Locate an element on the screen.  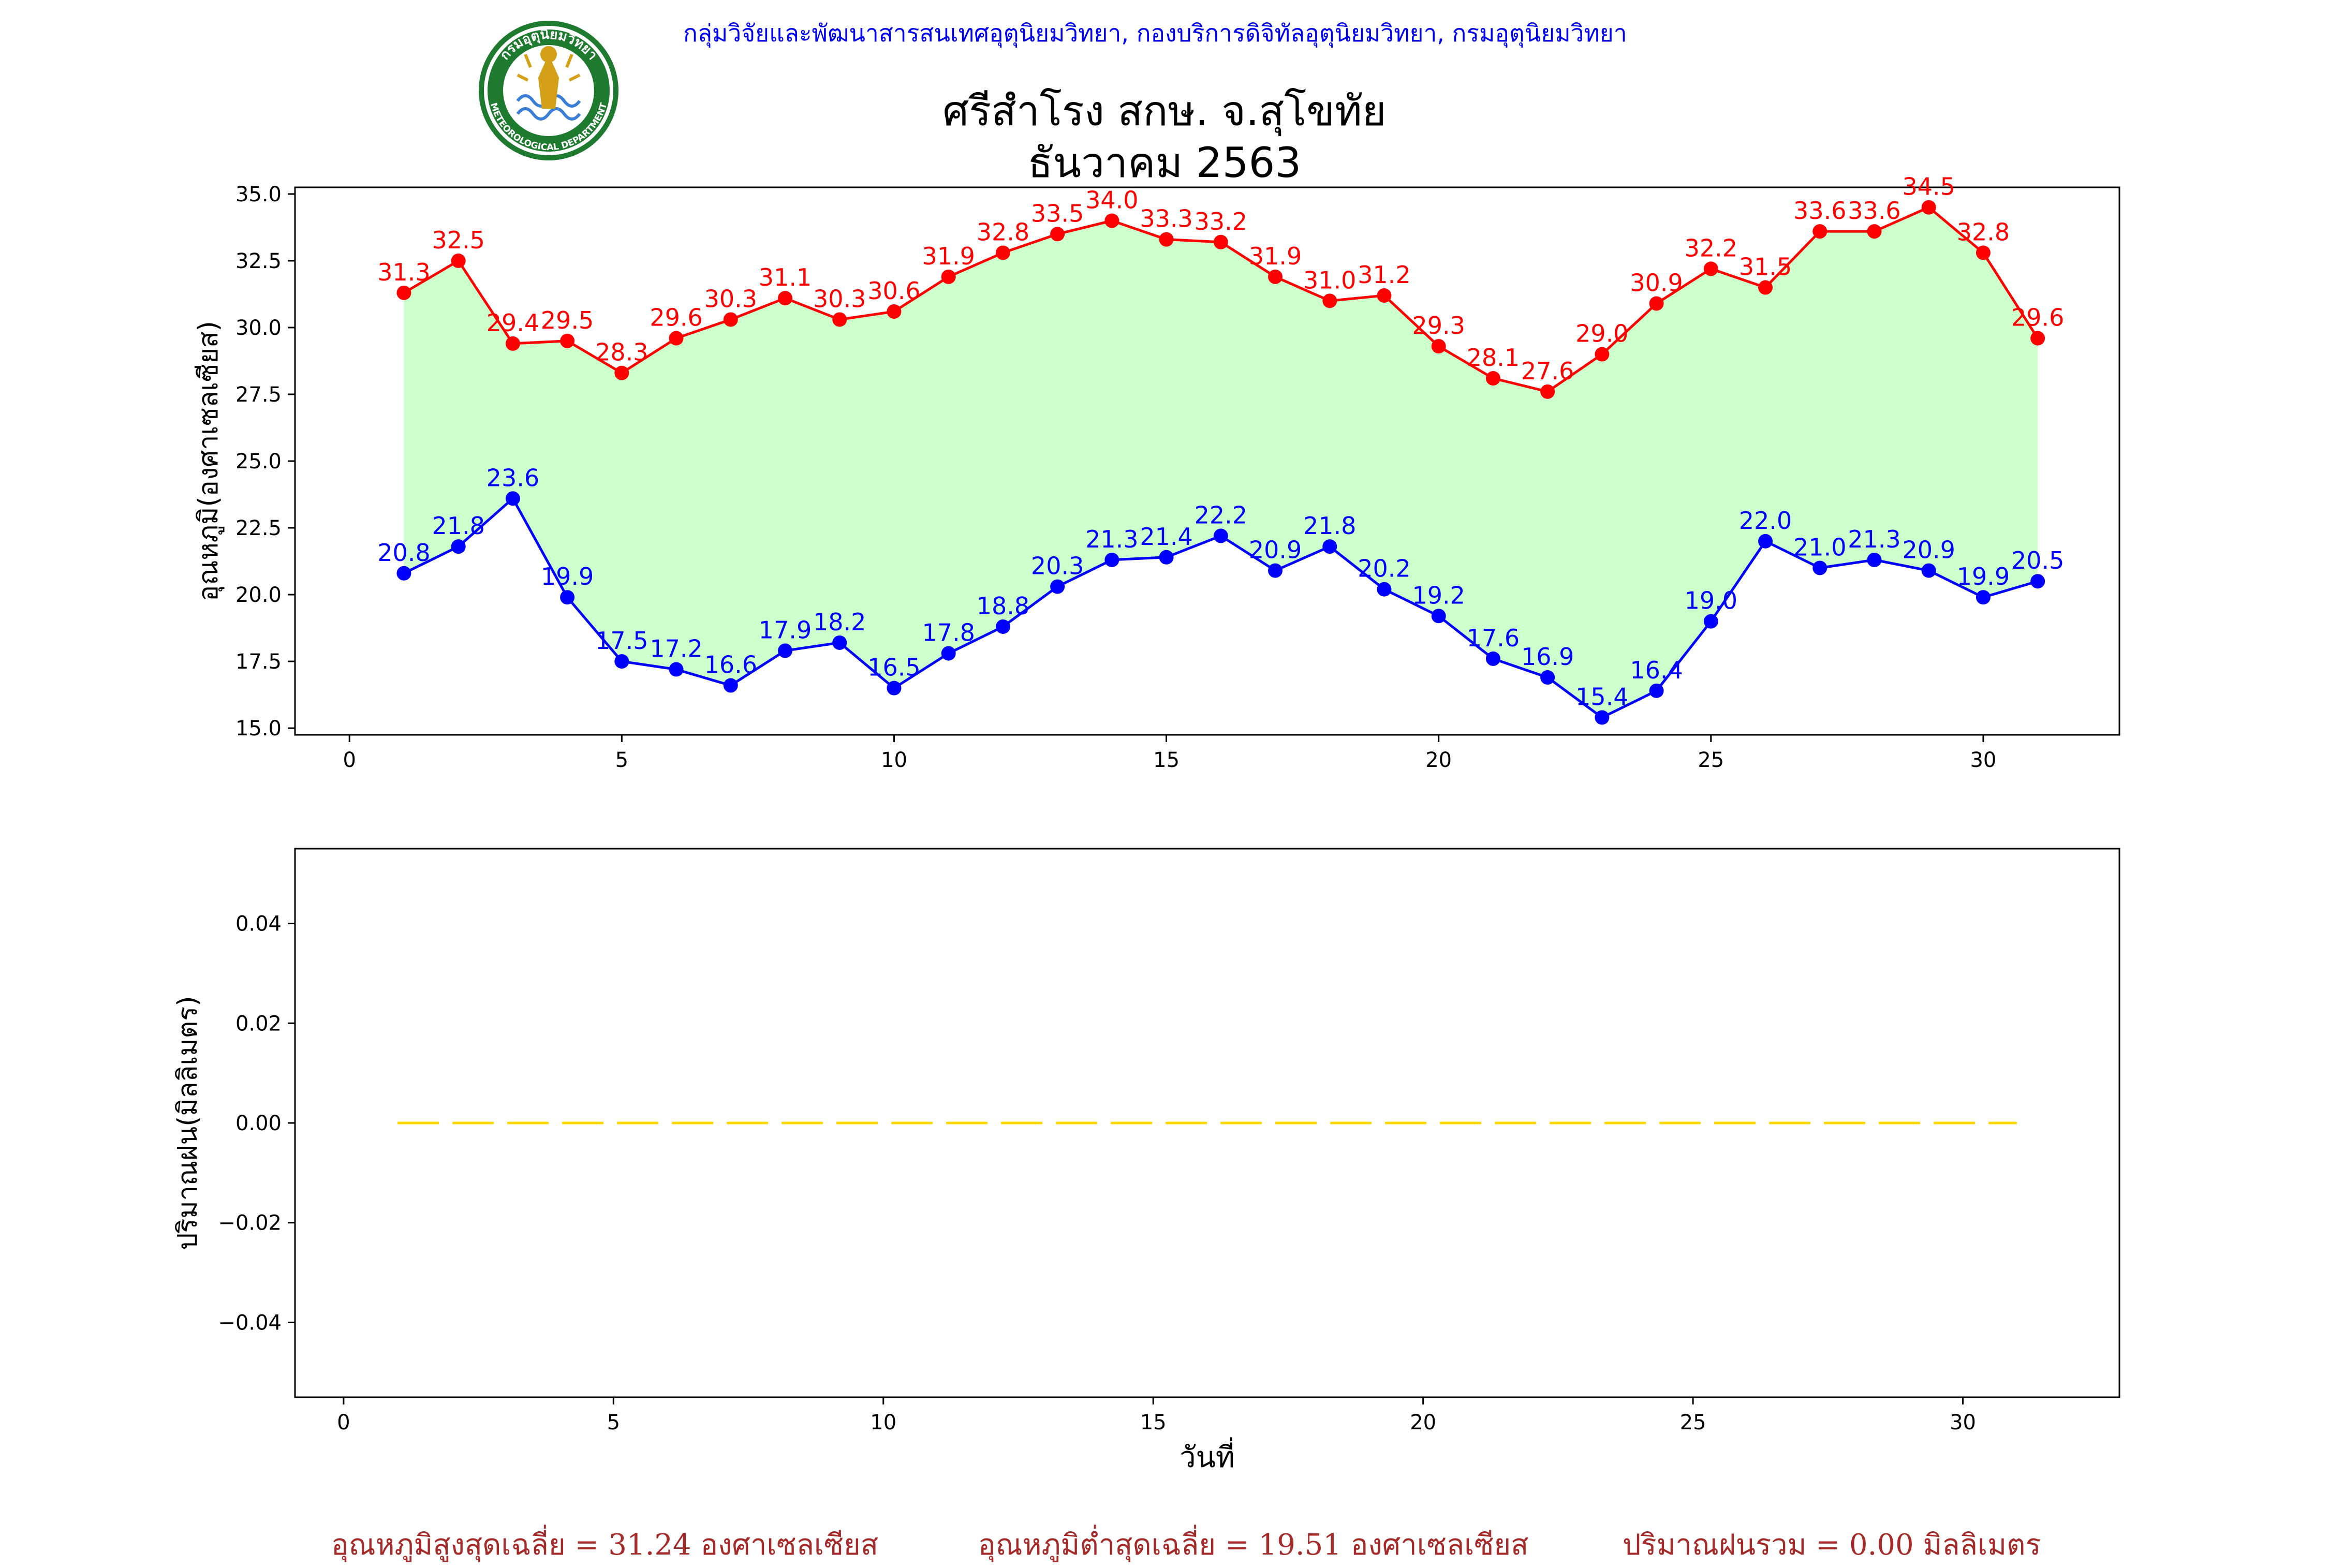
temp-y-tick-label: 17.5 is located at coordinates (258, 662).